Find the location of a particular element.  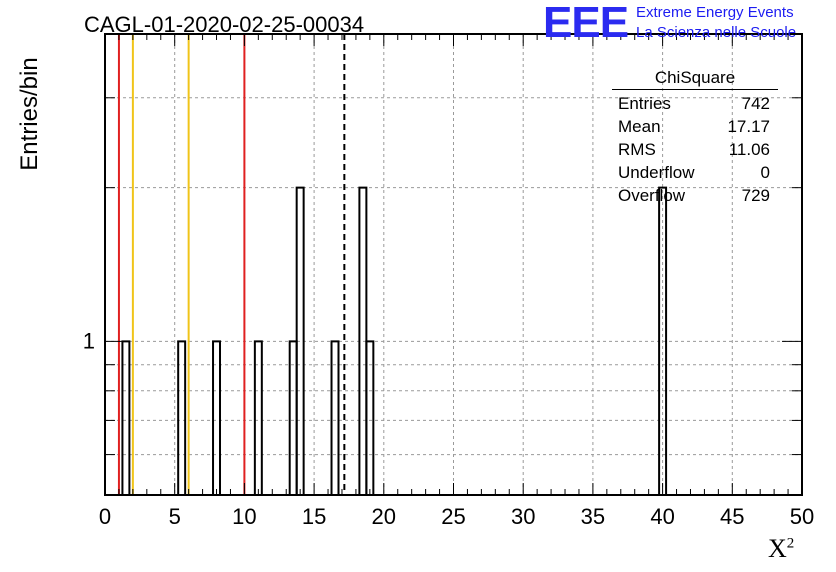

x-tick-label: 0 is located at coordinates (105, 516).